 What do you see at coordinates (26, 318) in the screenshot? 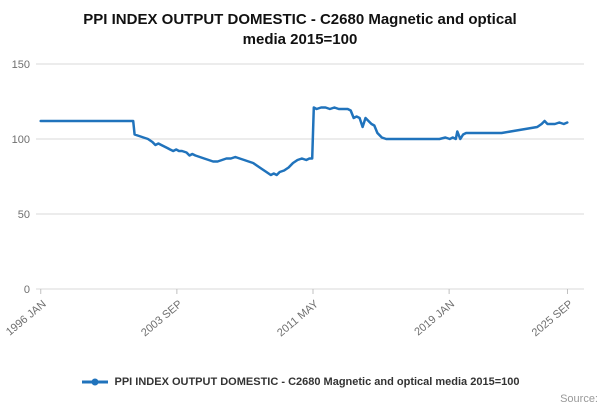
I see `x-axis-tick-label: 1996 JAN` at bounding box center [26, 318].